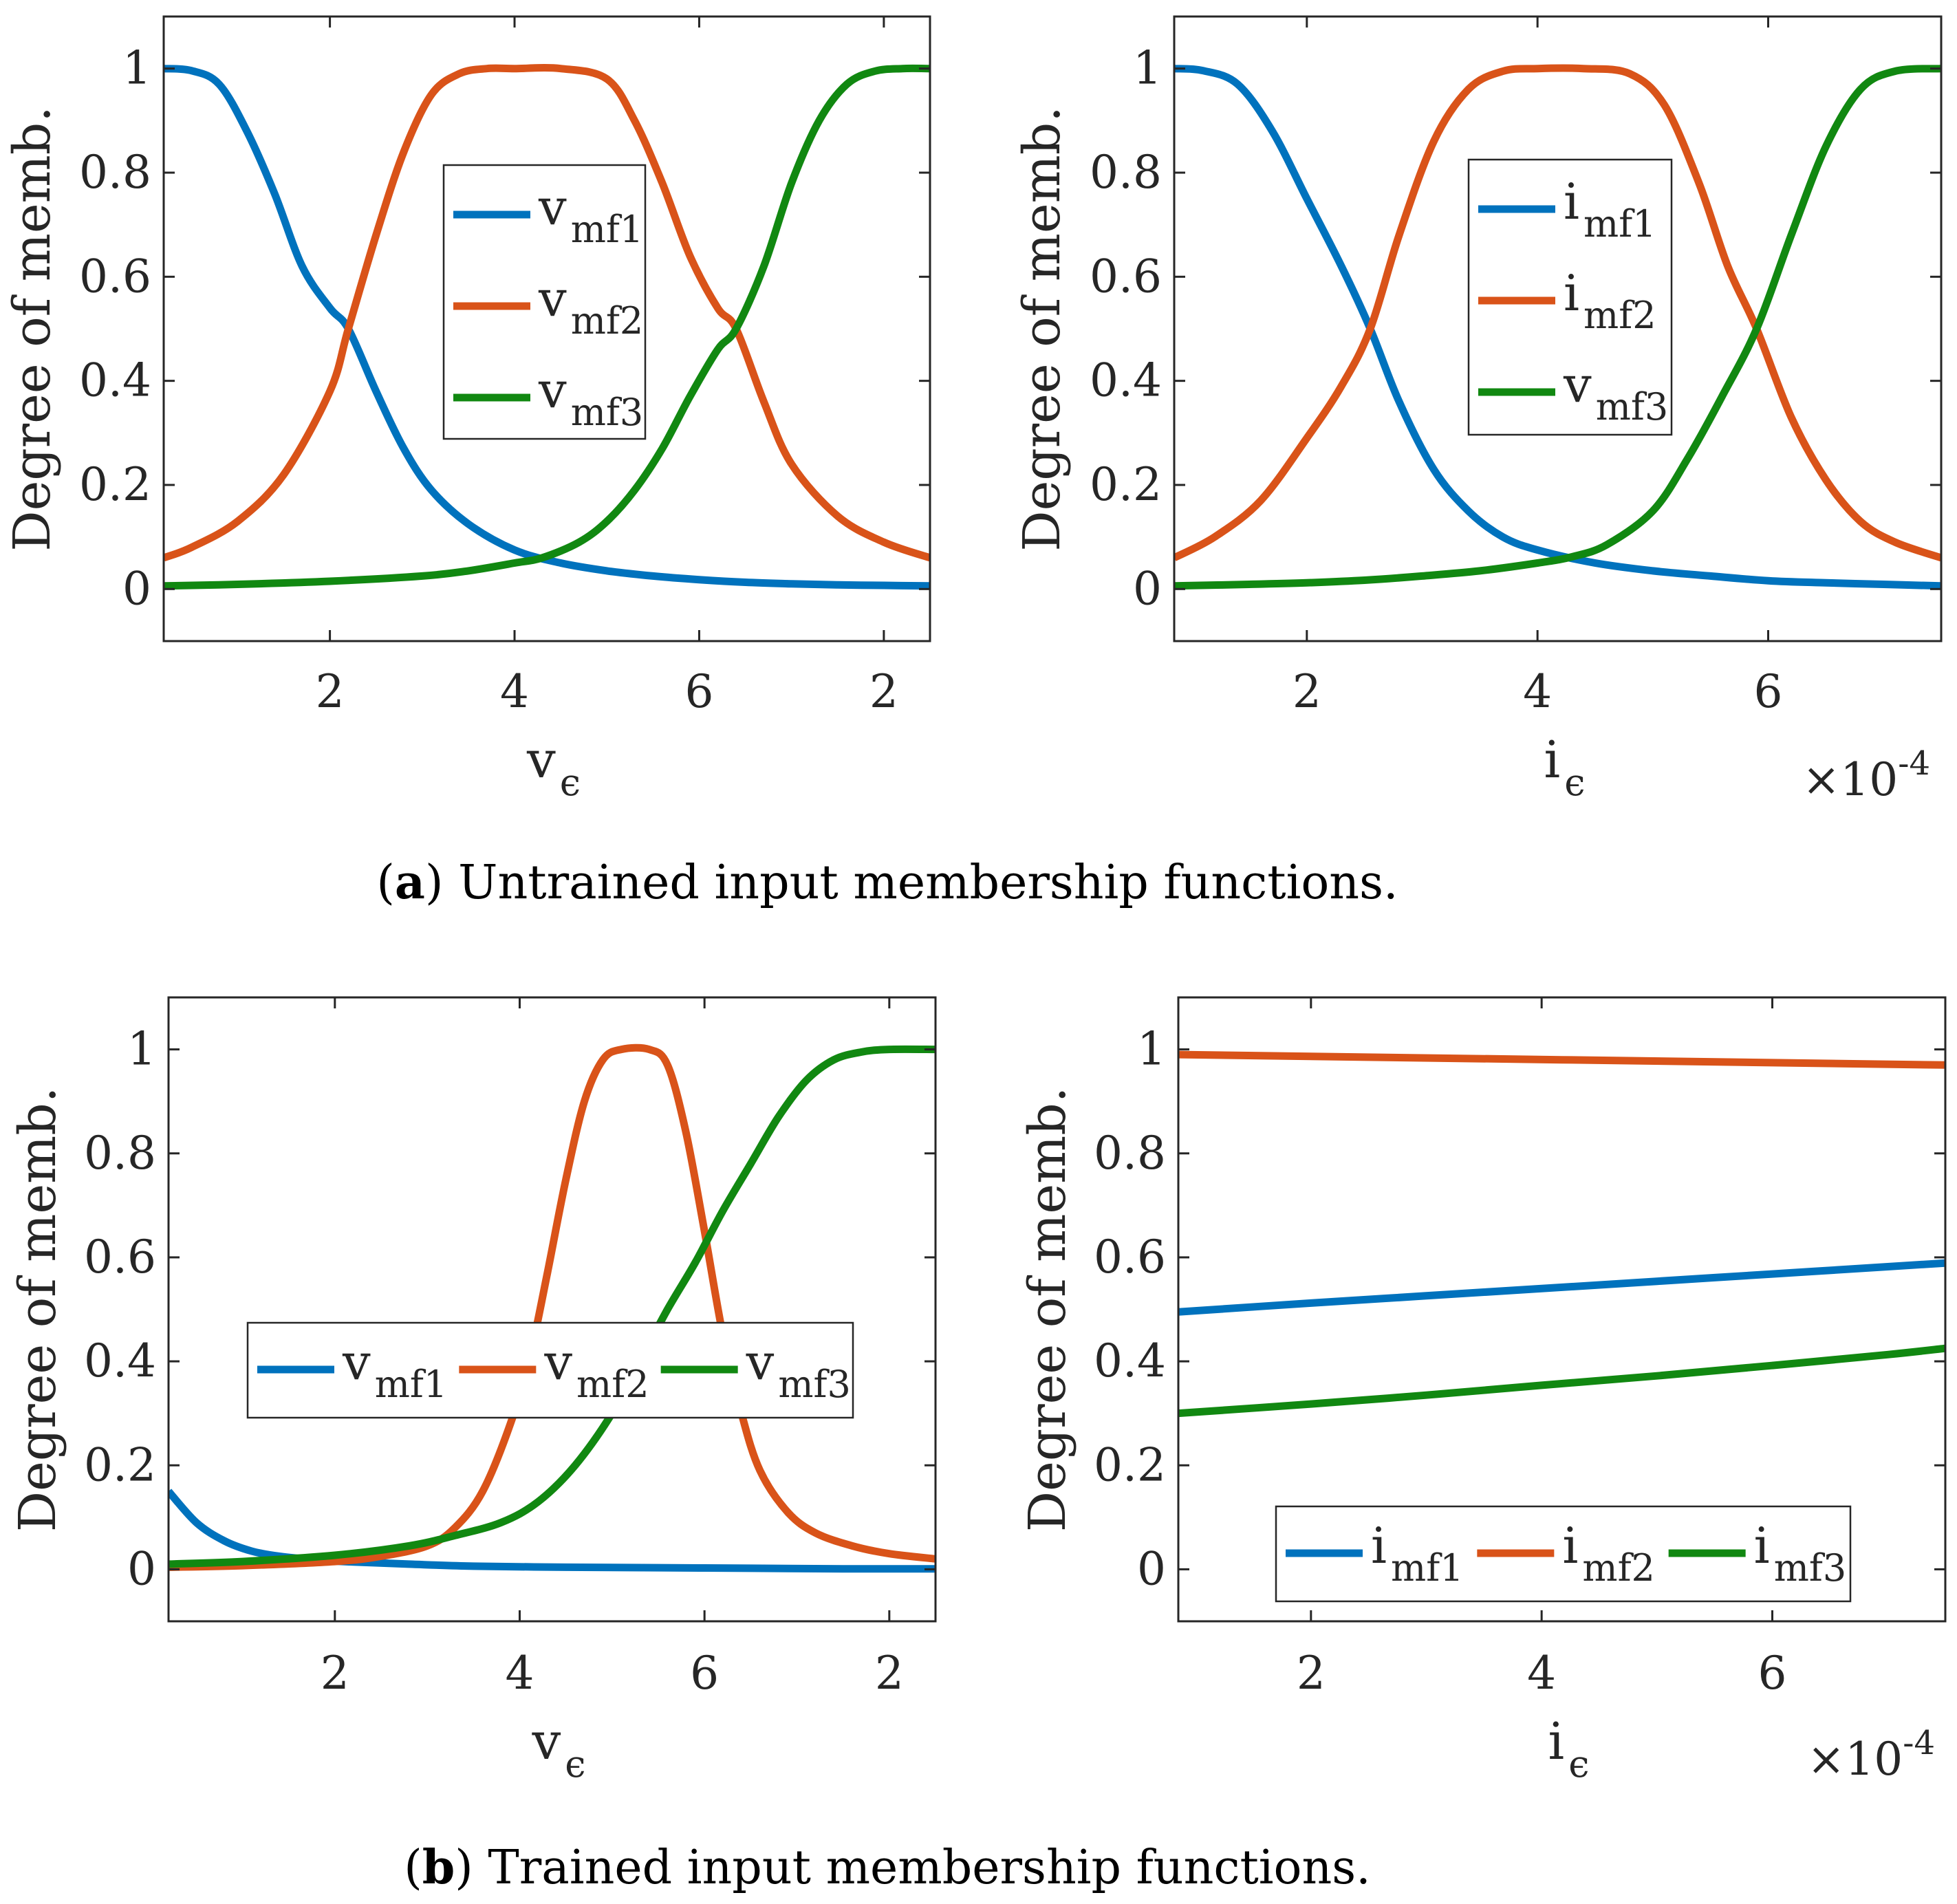 Image resolution: width=1957 pixels, height=1904 pixels. I want to click on legend-label-mf1-main: i, so click(1379, 1546).